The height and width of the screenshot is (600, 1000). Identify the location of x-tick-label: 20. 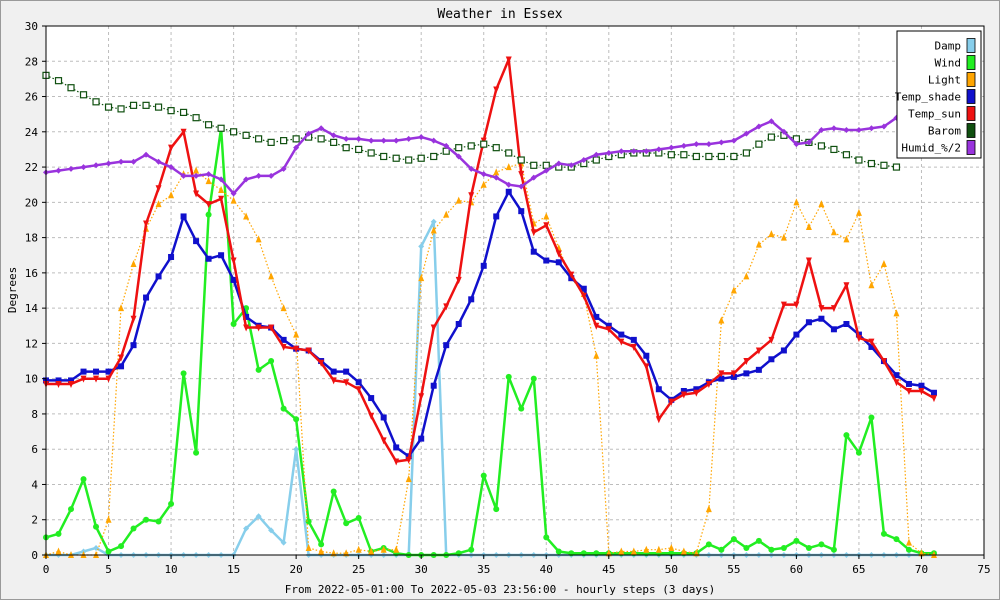
(296, 569).